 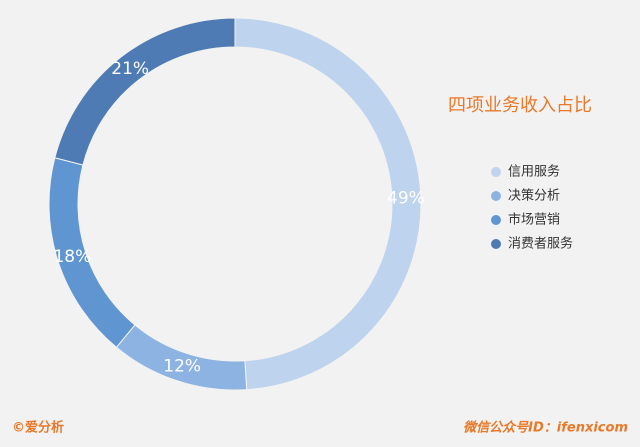 I want to click on legend-label: 市场营销, so click(x=534, y=220).